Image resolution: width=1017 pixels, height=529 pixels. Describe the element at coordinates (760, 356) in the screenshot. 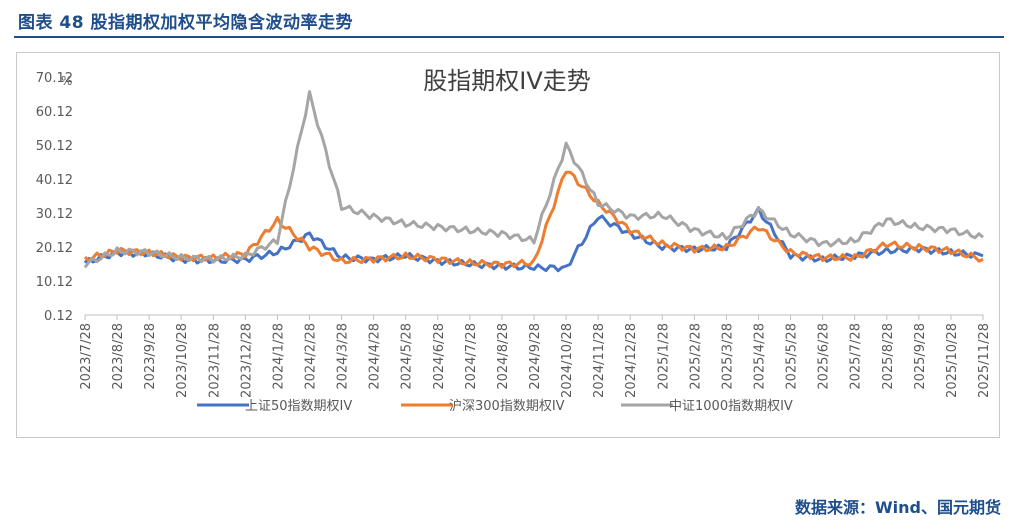

I see `x-tick-label: 2025/4/28` at that location.